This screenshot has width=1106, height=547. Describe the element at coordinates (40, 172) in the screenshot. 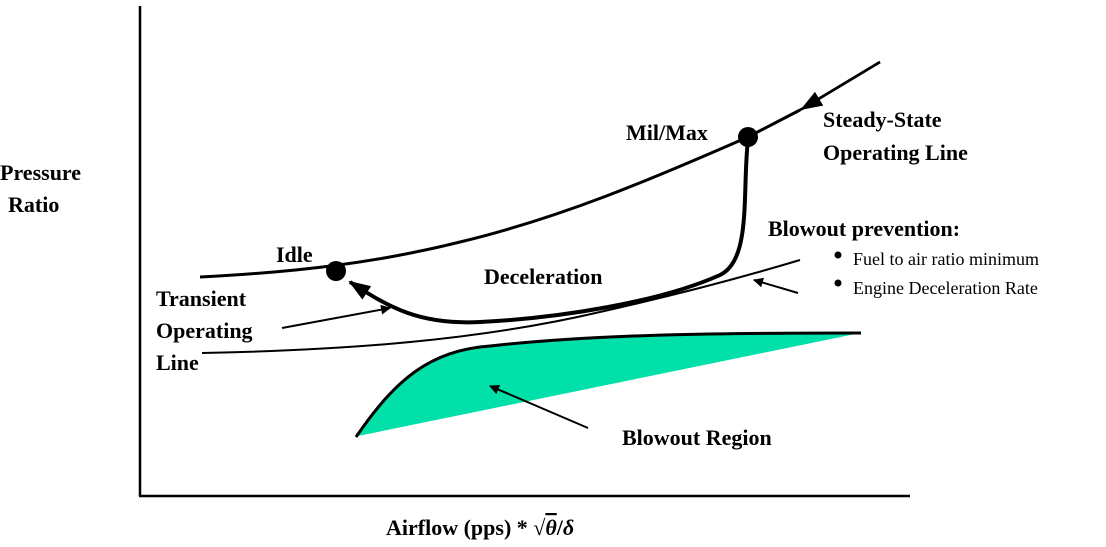

I see `y-axis-label-line1: Pressure` at that location.